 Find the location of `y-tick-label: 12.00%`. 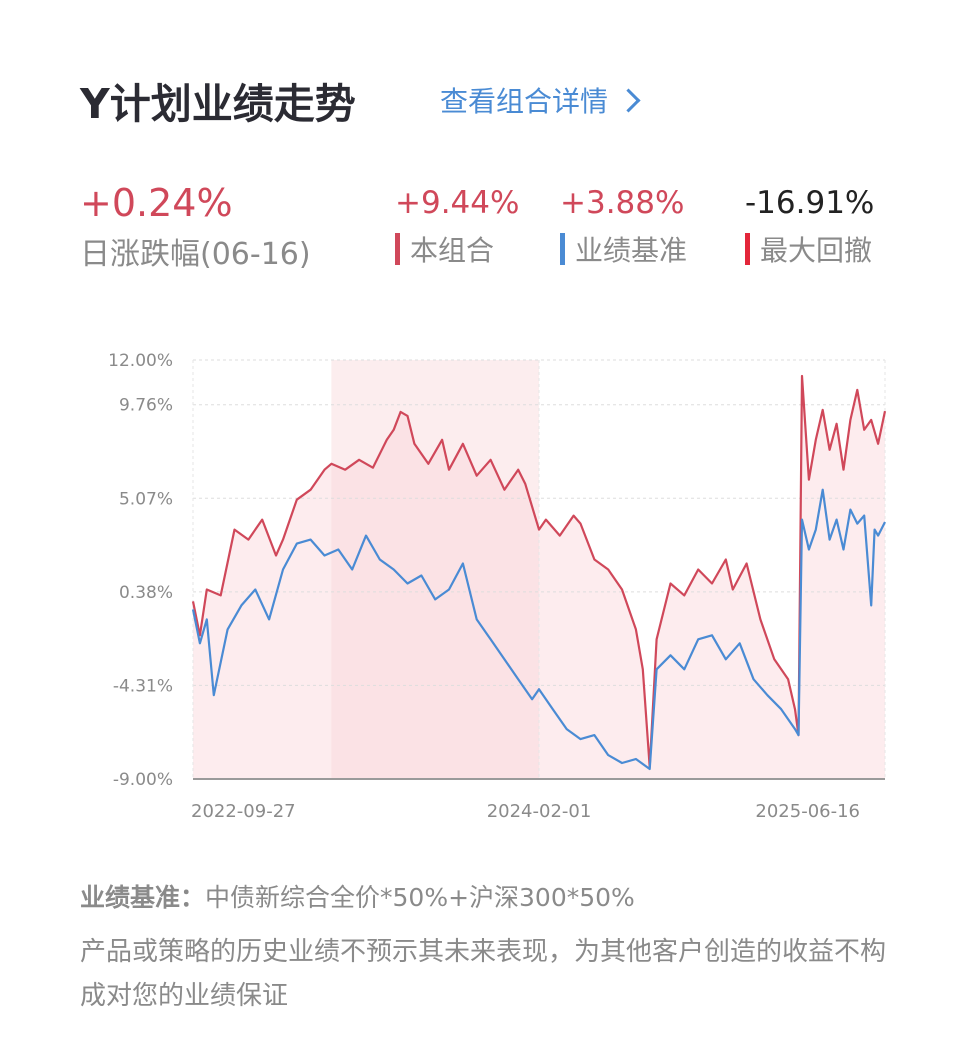

y-tick-label: 12.00% is located at coordinates (140, 361).